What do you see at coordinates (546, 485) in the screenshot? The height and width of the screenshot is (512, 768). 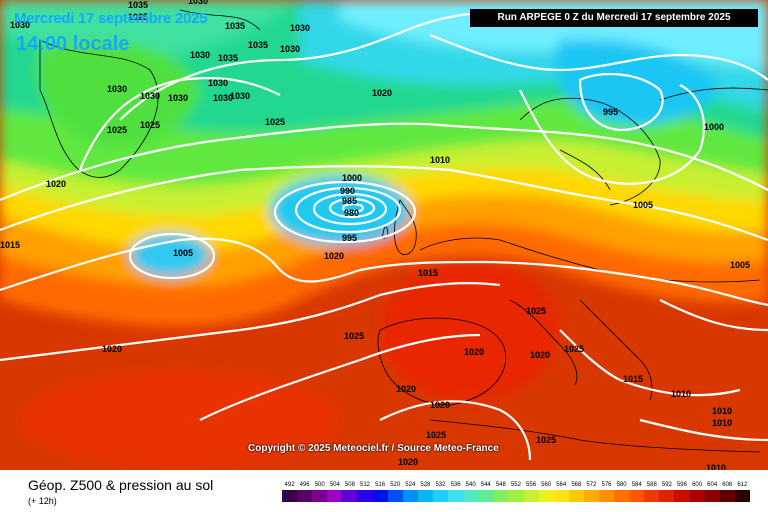 I see `legend-tick-label: 560` at bounding box center [546, 485].